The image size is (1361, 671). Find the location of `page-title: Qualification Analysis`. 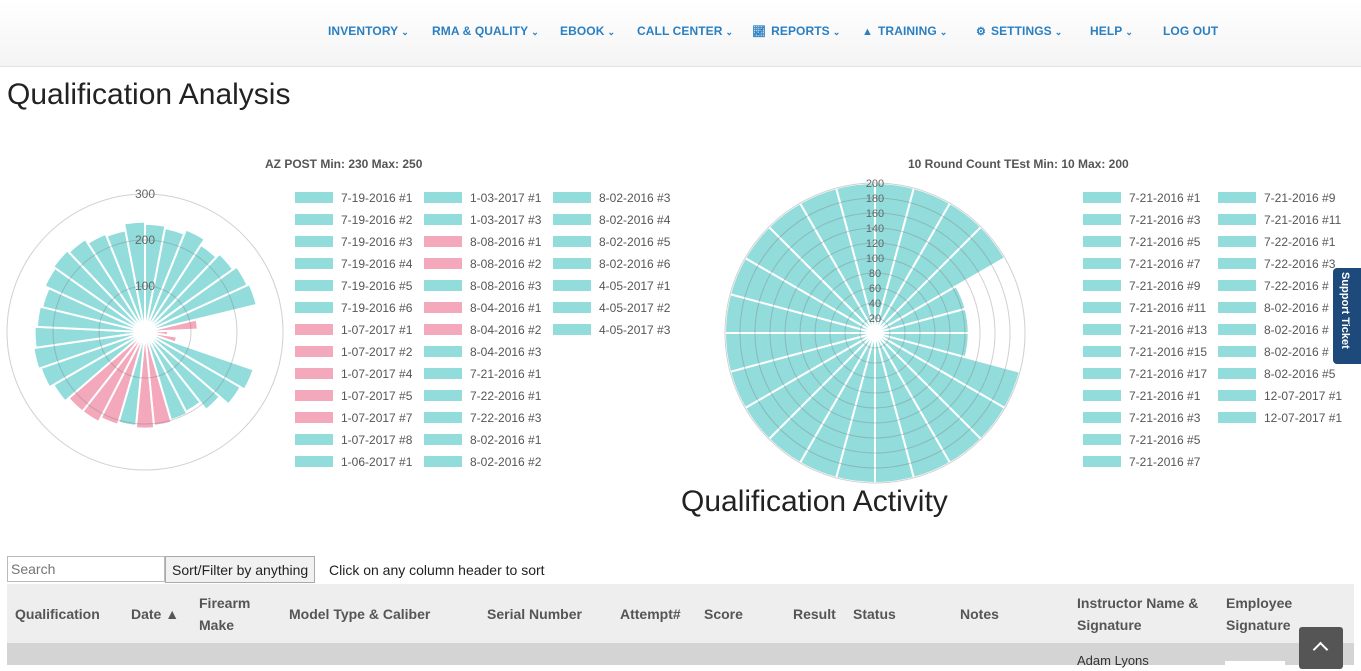

page-title: Qualification Analysis is located at coordinates (149, 94).